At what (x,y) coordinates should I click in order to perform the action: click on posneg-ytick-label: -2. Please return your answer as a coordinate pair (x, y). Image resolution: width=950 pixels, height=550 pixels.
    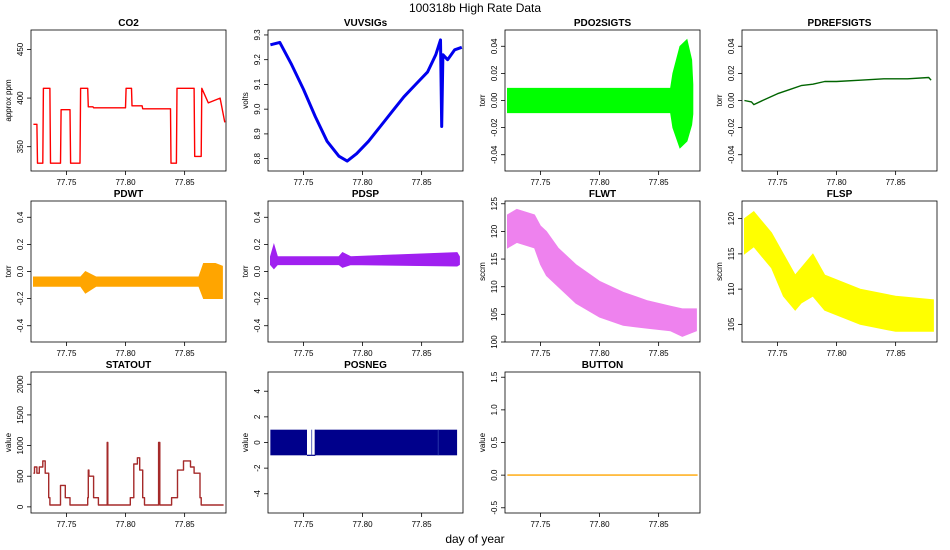
    Looking at the image, I should click on (257, 468).